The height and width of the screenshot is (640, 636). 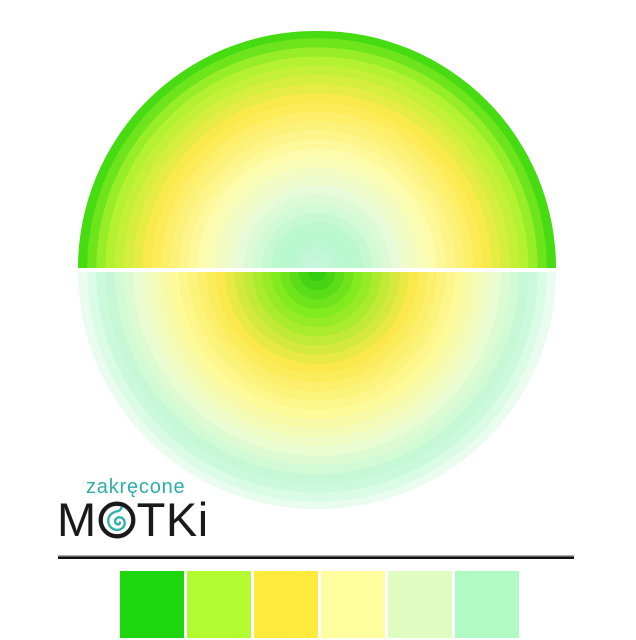 I want to click on yarn-spiral-o-icon, so click(x=117, y=520).